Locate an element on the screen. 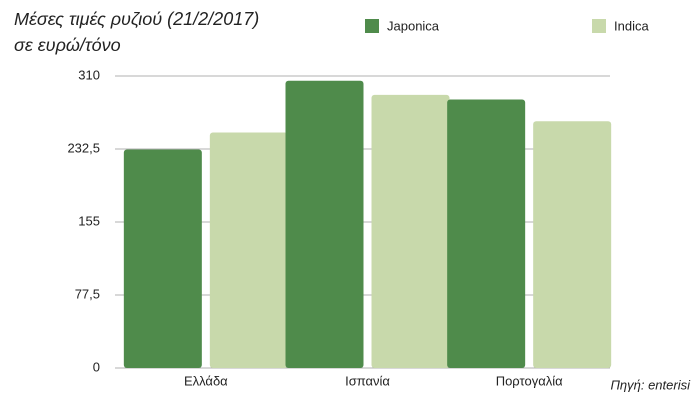 The height and width of the screenshot is (407, 700). y-tick-label: 0 is located at coordinates (96, 366).